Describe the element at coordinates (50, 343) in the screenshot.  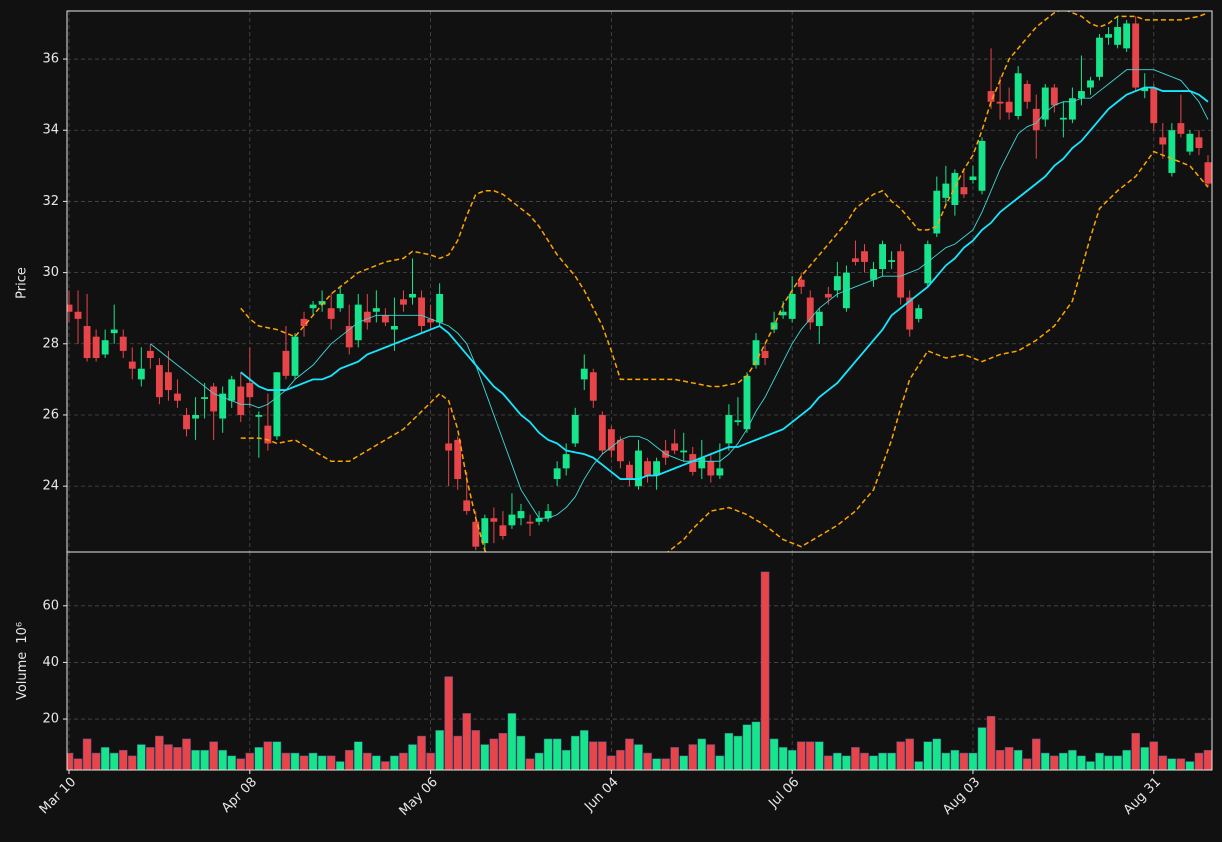
I see `y-tick-label: 28` at that location.